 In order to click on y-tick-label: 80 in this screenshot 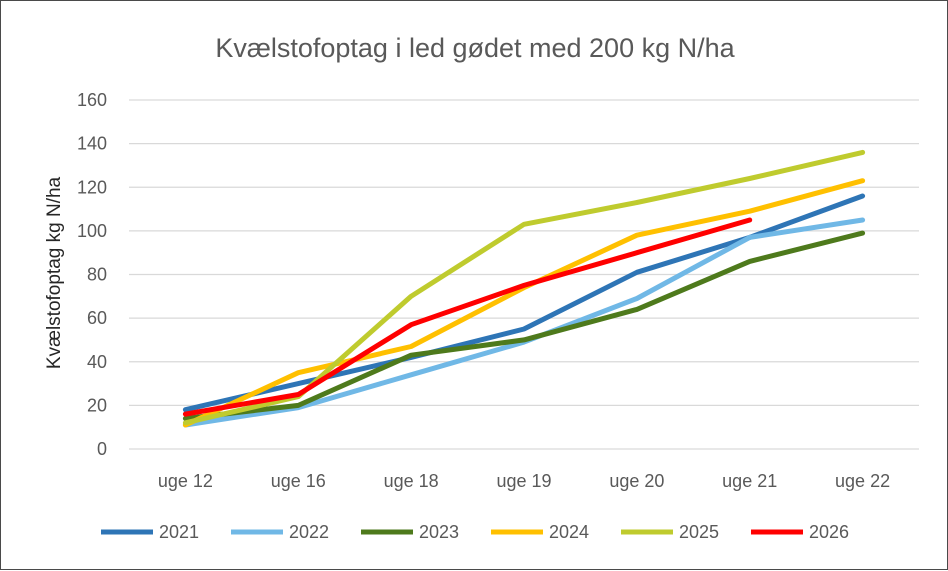, I will do `click(97, 275)`.